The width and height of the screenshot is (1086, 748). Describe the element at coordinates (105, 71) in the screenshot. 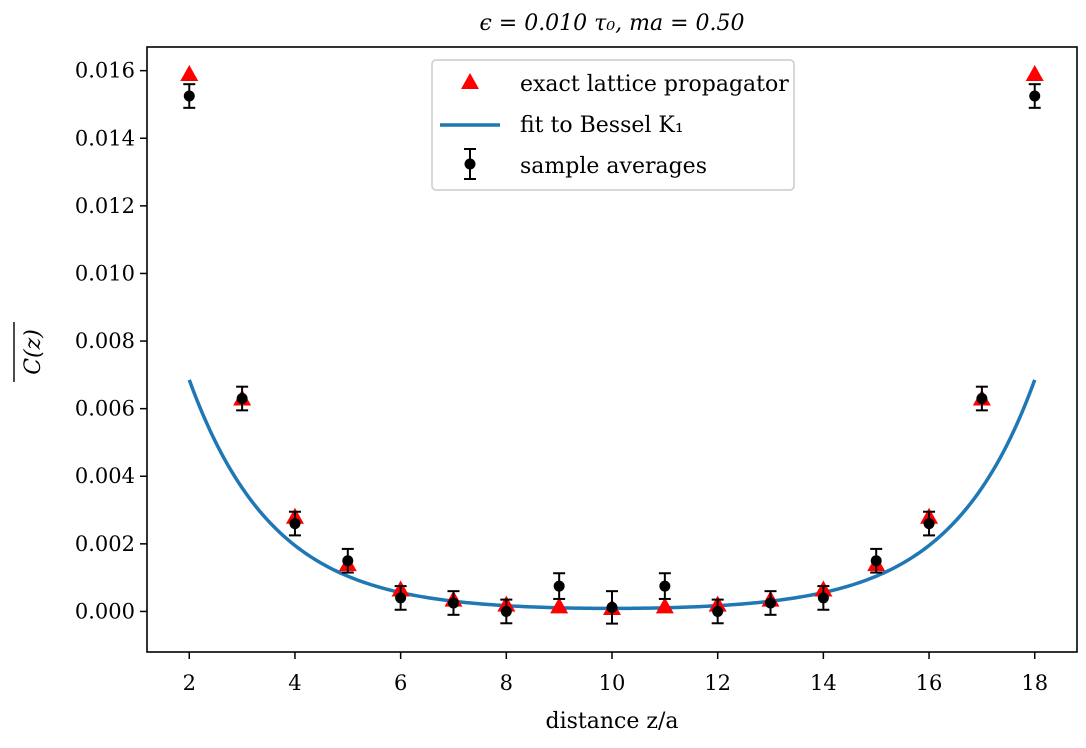

I see `y-tick-label: 0.016` at that location.